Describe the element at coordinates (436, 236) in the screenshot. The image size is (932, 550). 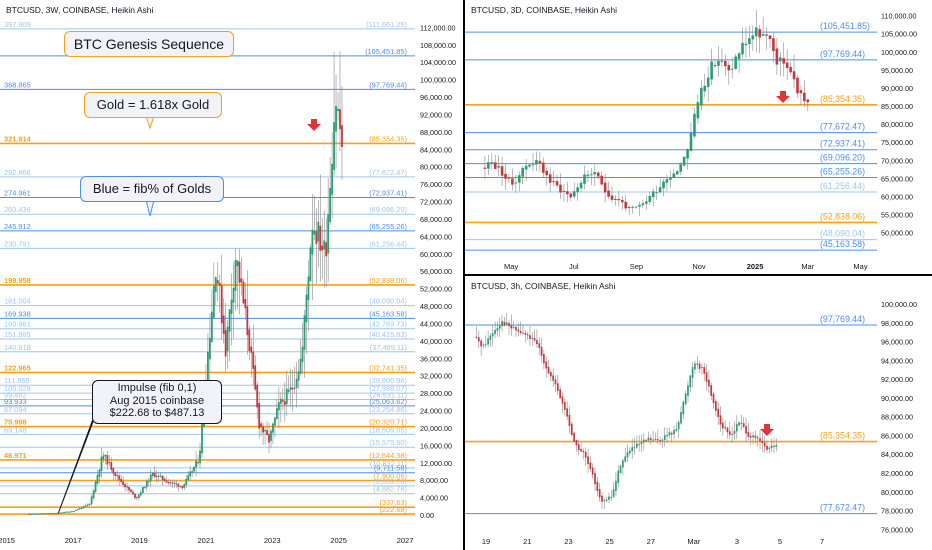
I see `price-axis-label: 64,000.00` at that location.